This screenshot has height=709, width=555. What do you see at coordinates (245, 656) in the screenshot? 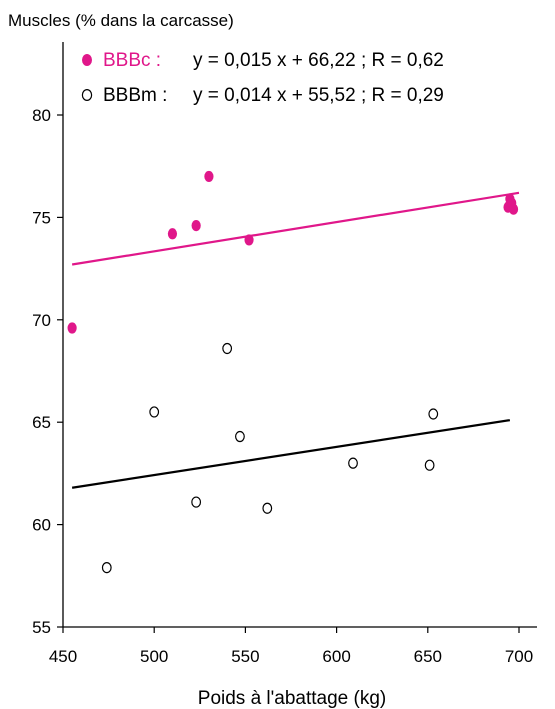
I see `x-tick-label: 550` at bounding box center [245, 656].